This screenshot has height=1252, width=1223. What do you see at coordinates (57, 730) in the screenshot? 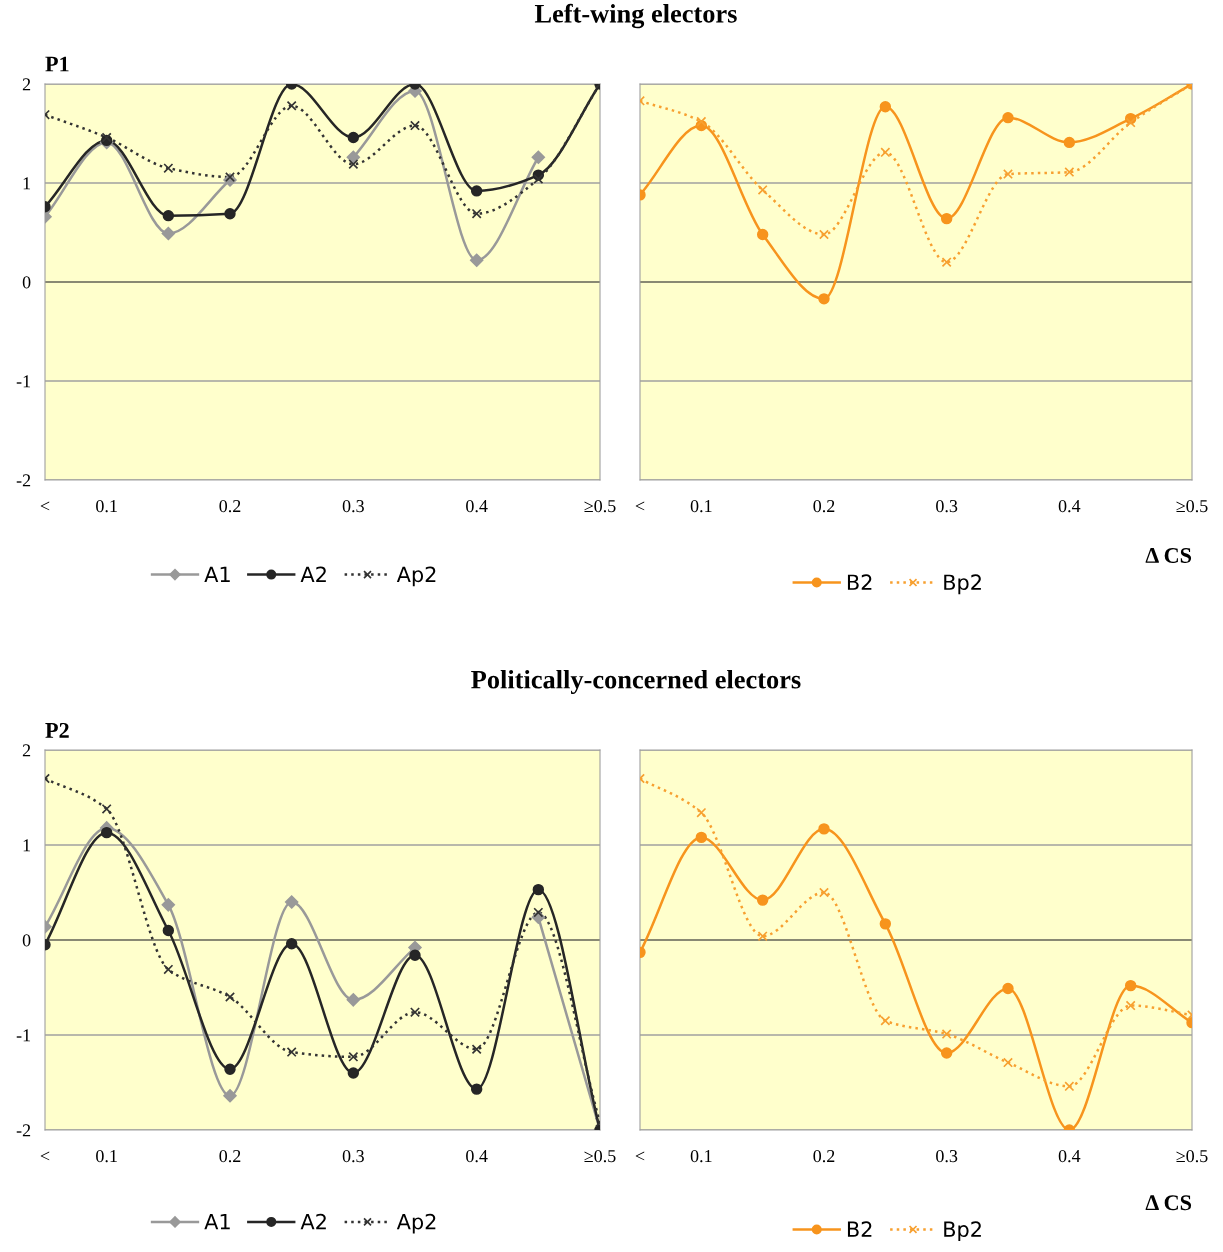
I see `y-axis-title: P2` at bounding box center [57, 730].